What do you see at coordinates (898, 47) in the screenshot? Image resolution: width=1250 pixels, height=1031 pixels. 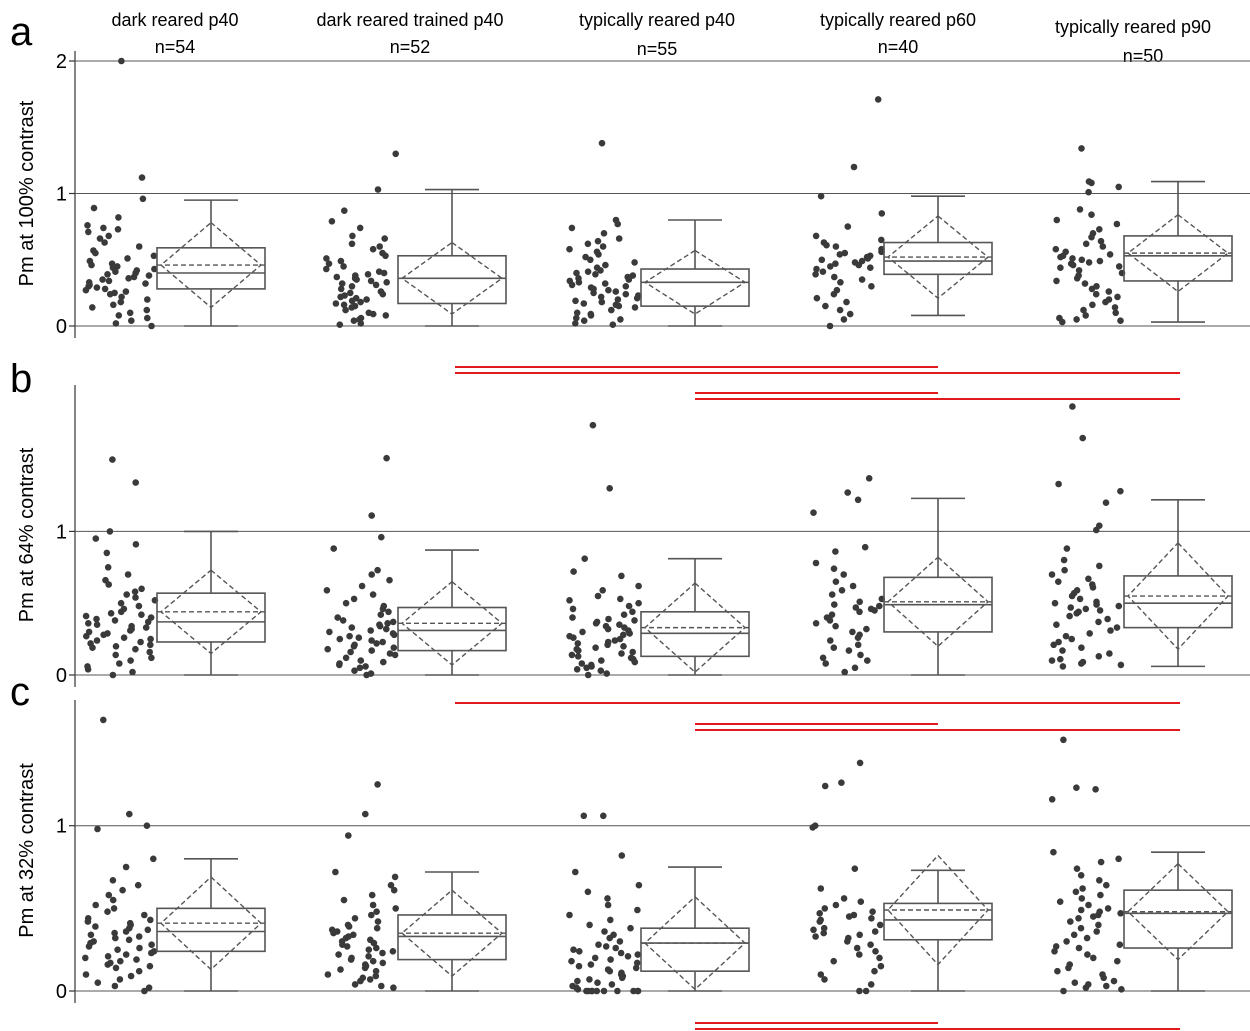 I see `group-n-4: n=40` at bounding box center [898, 47].